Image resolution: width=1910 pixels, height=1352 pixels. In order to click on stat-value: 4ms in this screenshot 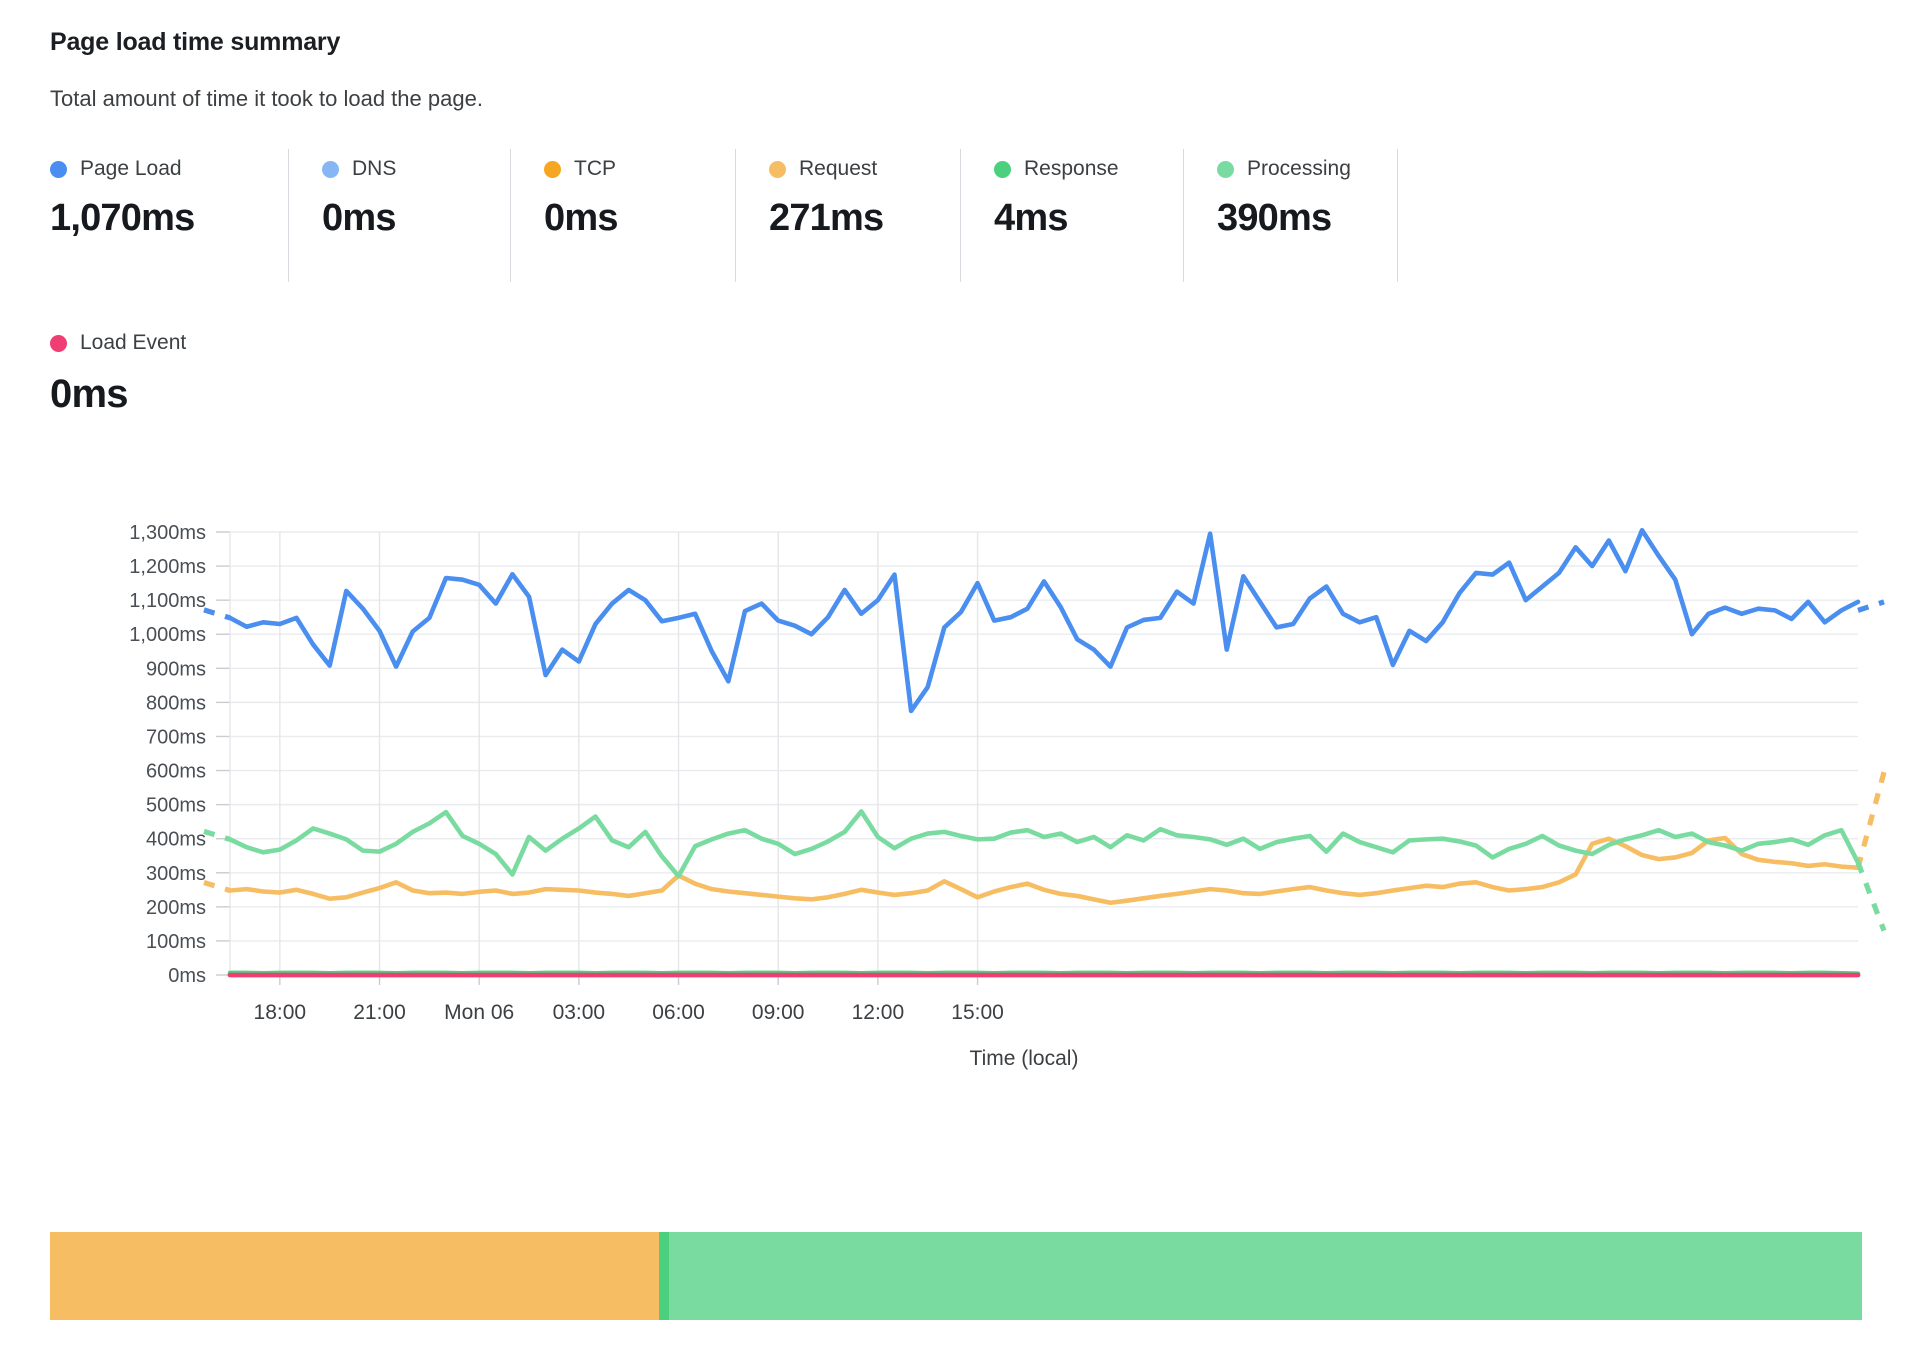, I will do `click(1031, 218)`.